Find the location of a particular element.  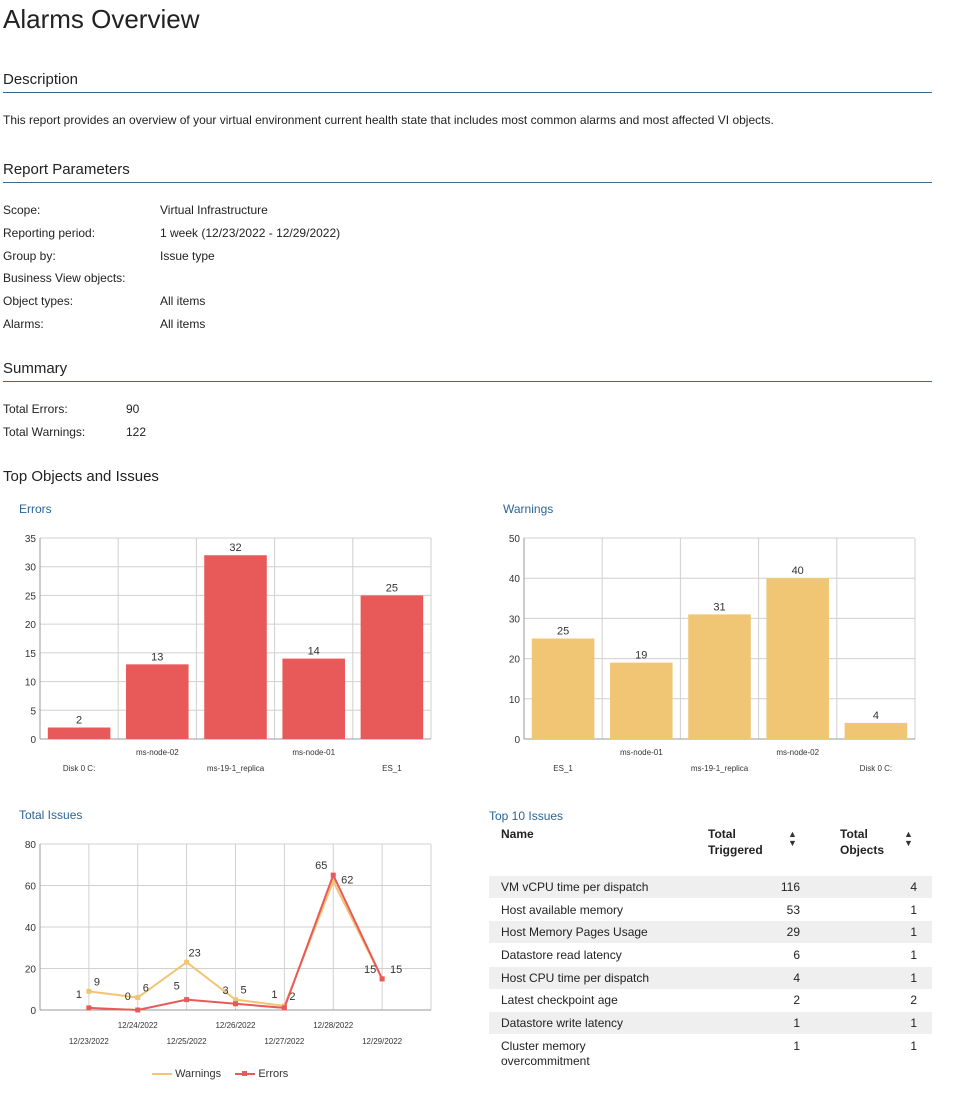

issue-name: Host available memory is located at coordinates (562, 910).